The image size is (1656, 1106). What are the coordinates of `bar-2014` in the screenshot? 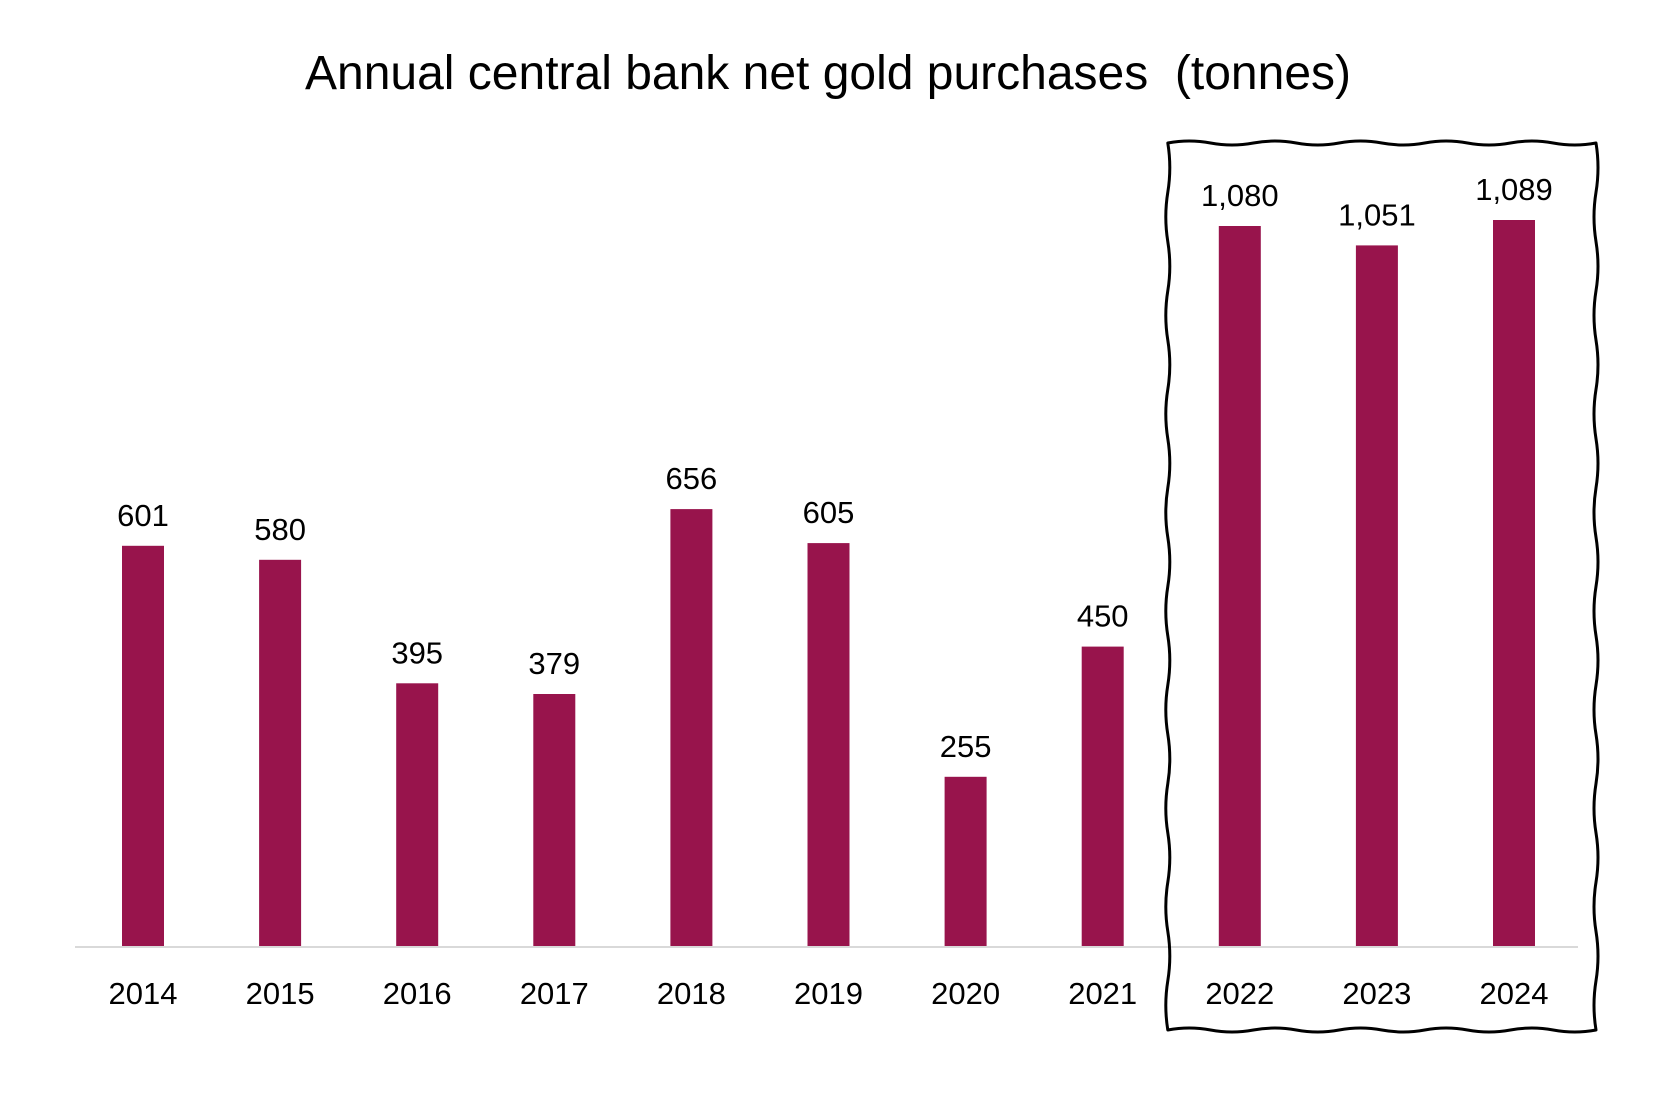 It's located at (143, 746).